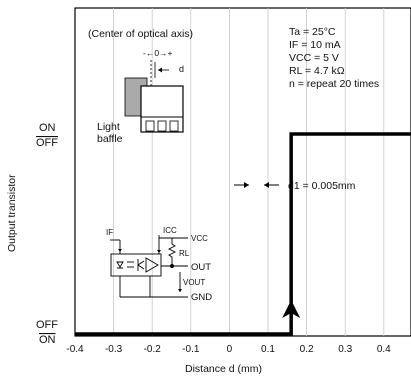 The image size is (411, 376). I want to click on inset-dim-top: -←0→+, so click(158, 53).